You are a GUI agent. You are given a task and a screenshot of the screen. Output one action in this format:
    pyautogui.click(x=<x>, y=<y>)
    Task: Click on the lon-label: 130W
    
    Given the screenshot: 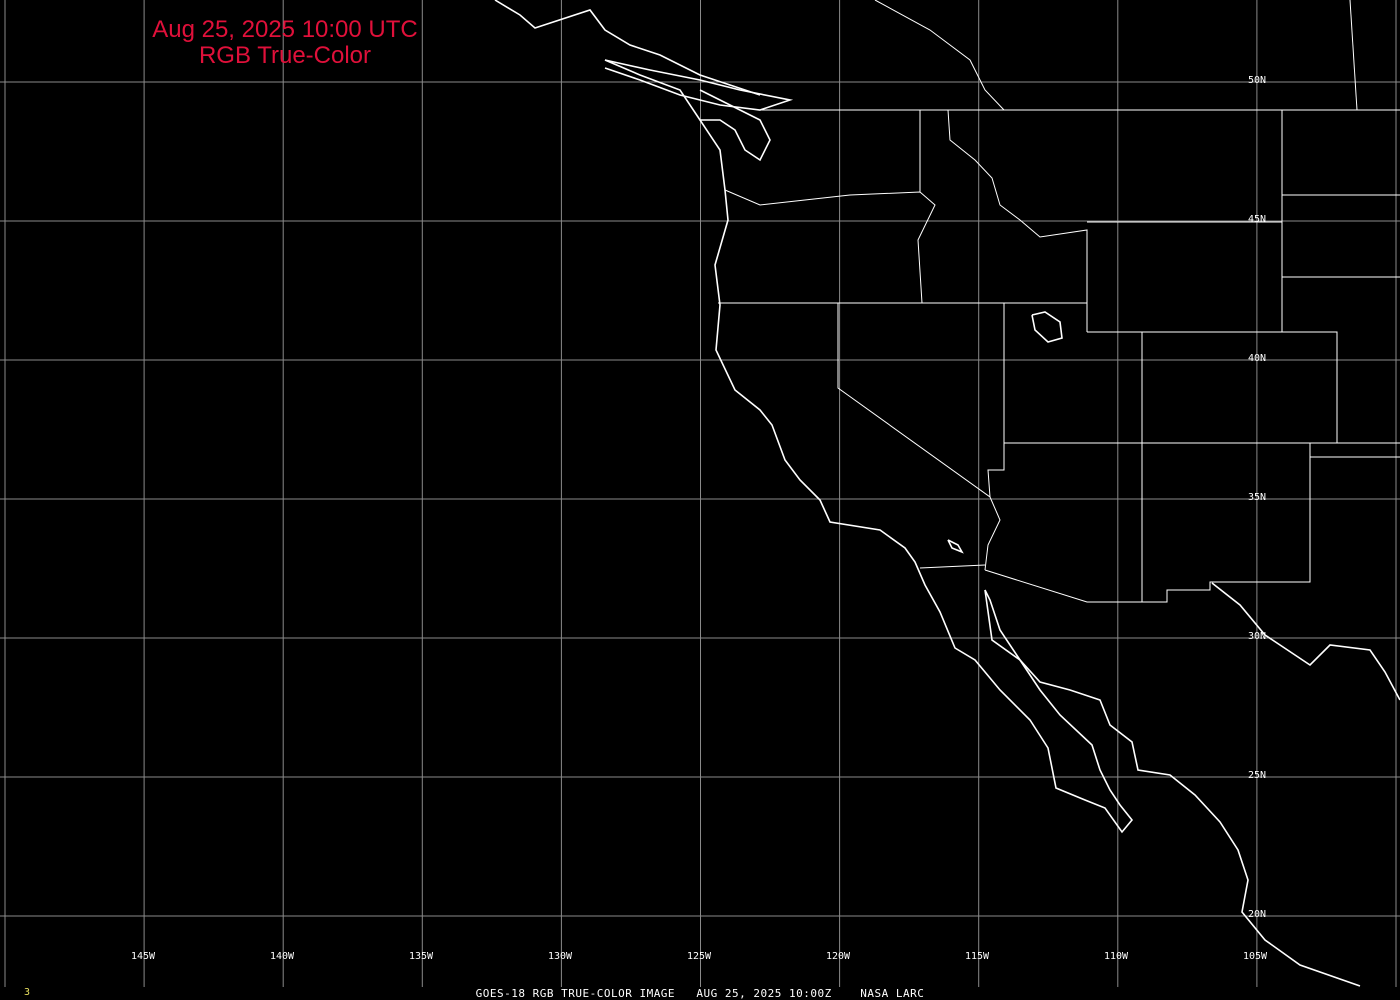 What is the action you would take?
    pyautogui.click(x=560, y=956)
    